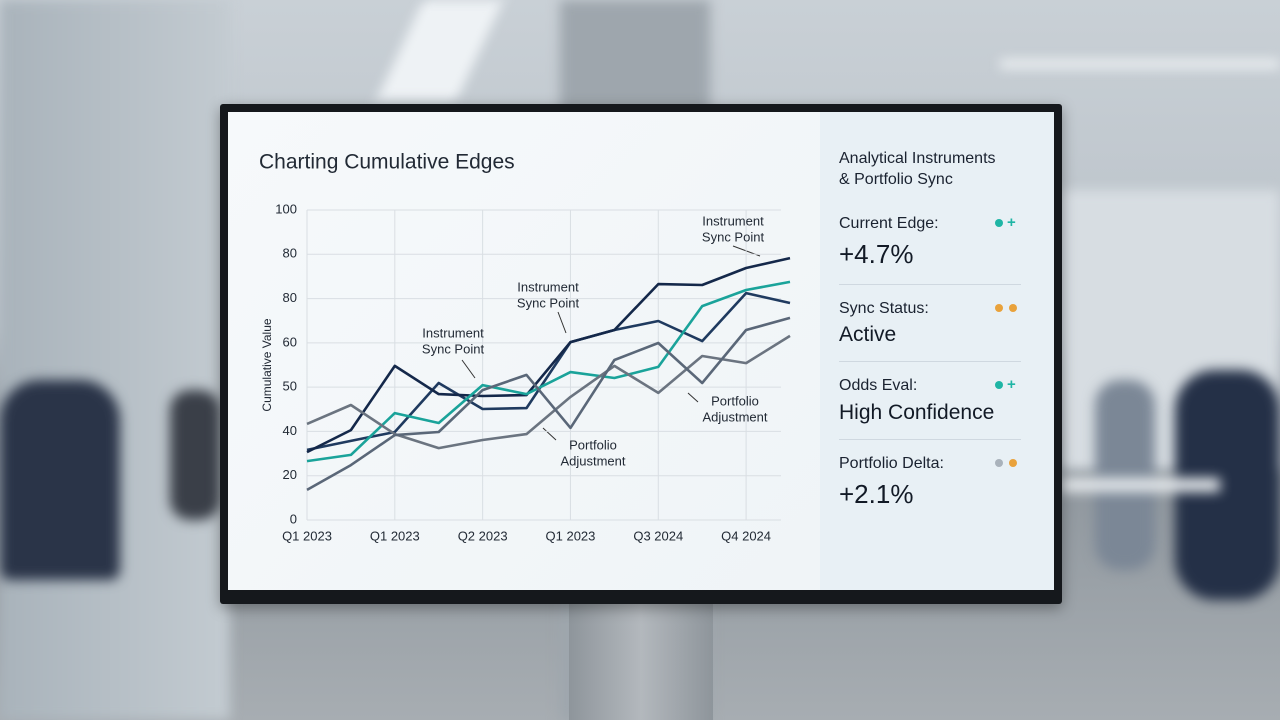  Describe the element at coordinates (746, 535) in the screenshot. I see `x-tick-label: Q4 2024` at that location.